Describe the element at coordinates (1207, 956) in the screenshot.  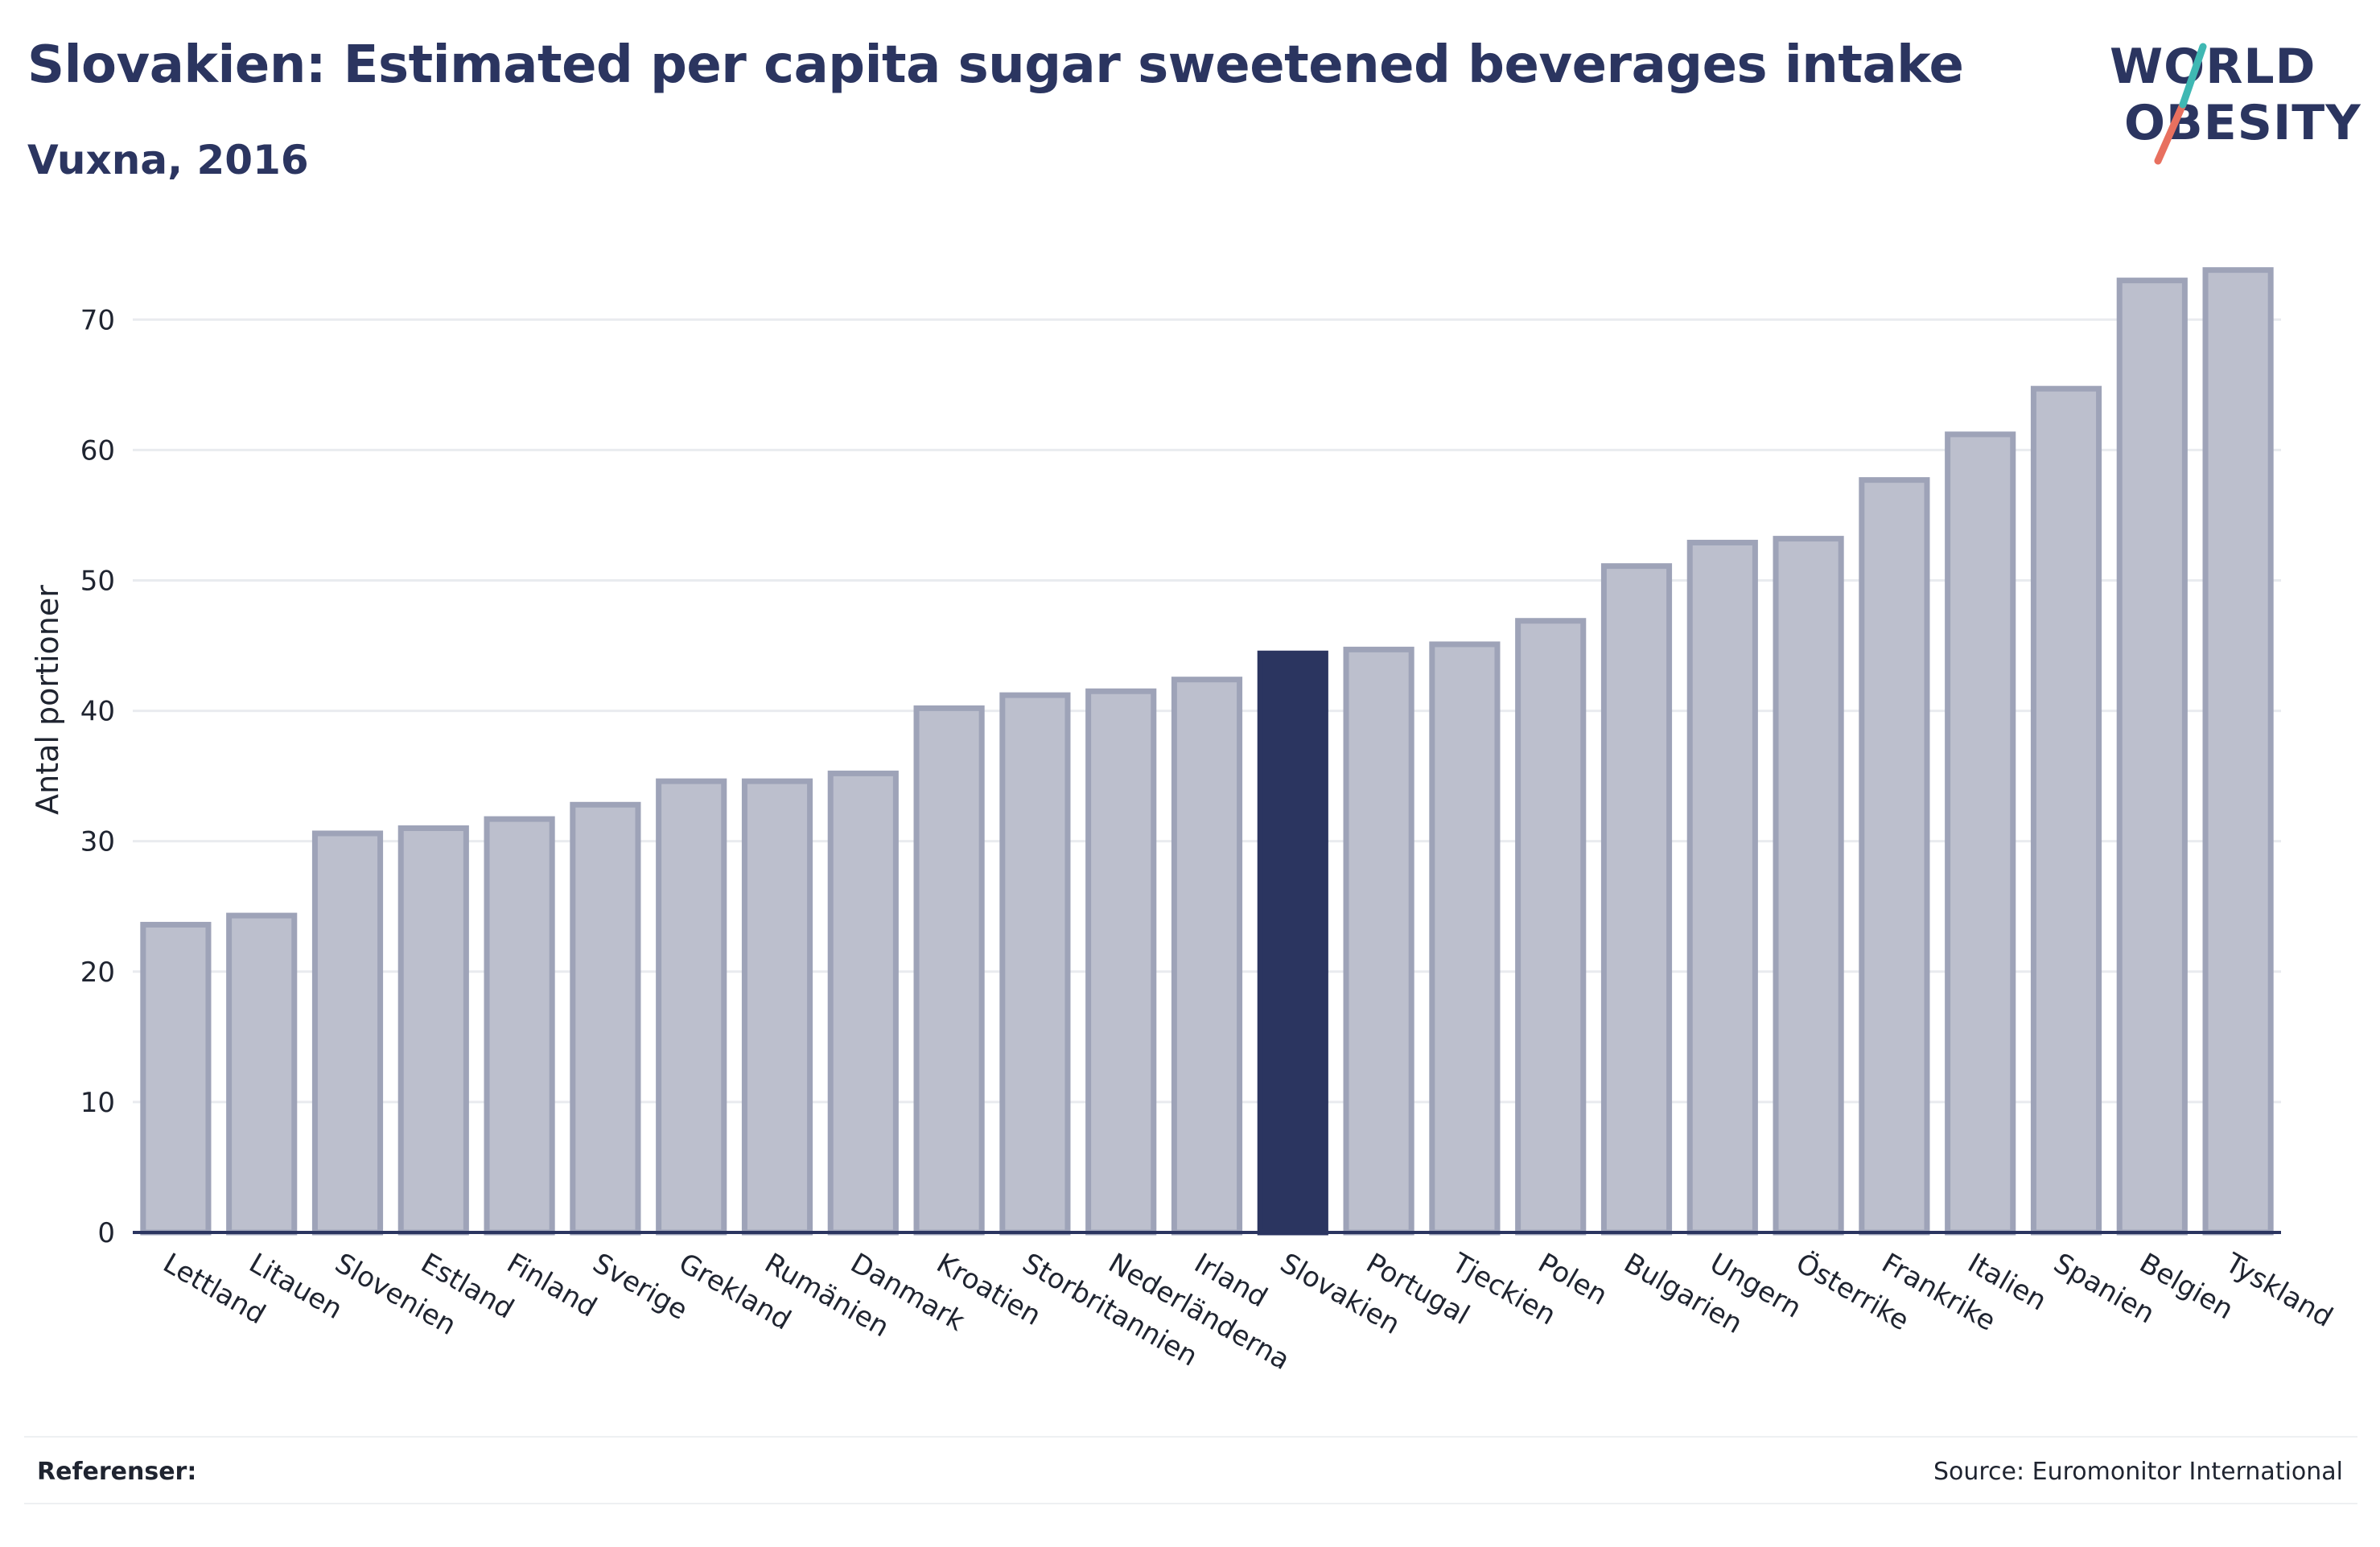
I see `bar-Irland` at that location.